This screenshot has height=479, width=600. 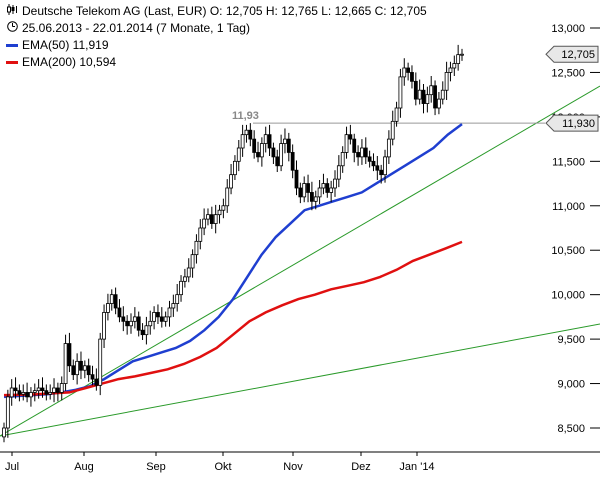 I want to click on legend-label: EMA(50) 11,919, so click(x=65, y=45).